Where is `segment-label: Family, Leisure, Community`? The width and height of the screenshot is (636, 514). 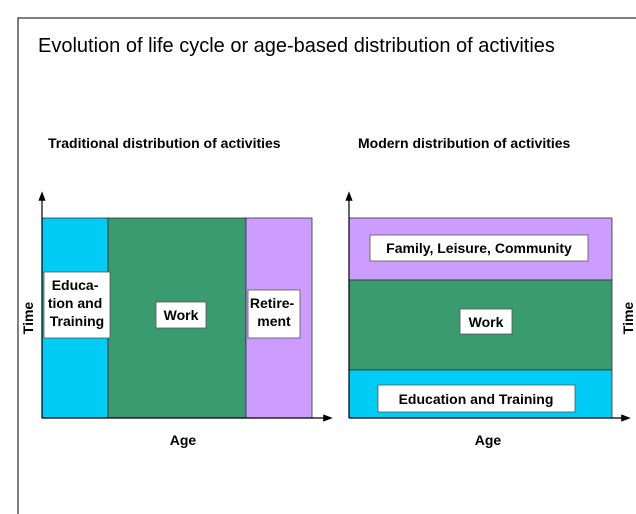 segment-label: Family, Leisure, Community is located at coordinates (479, 248).